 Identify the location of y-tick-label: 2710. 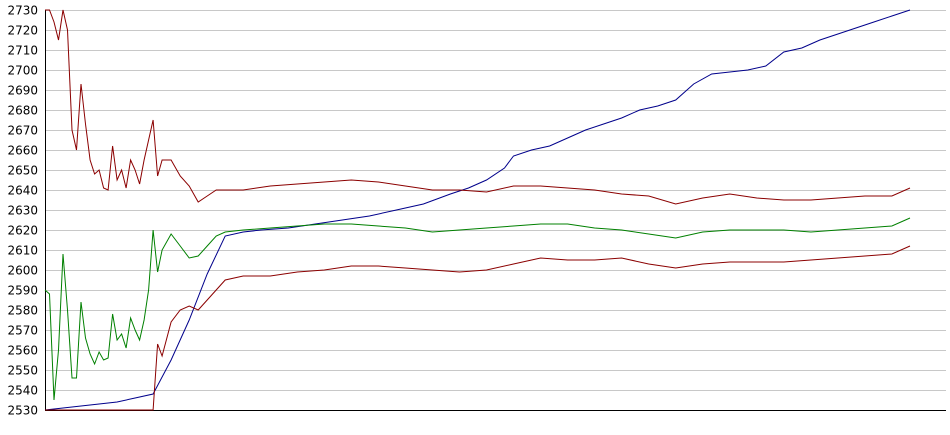
(22, 51).